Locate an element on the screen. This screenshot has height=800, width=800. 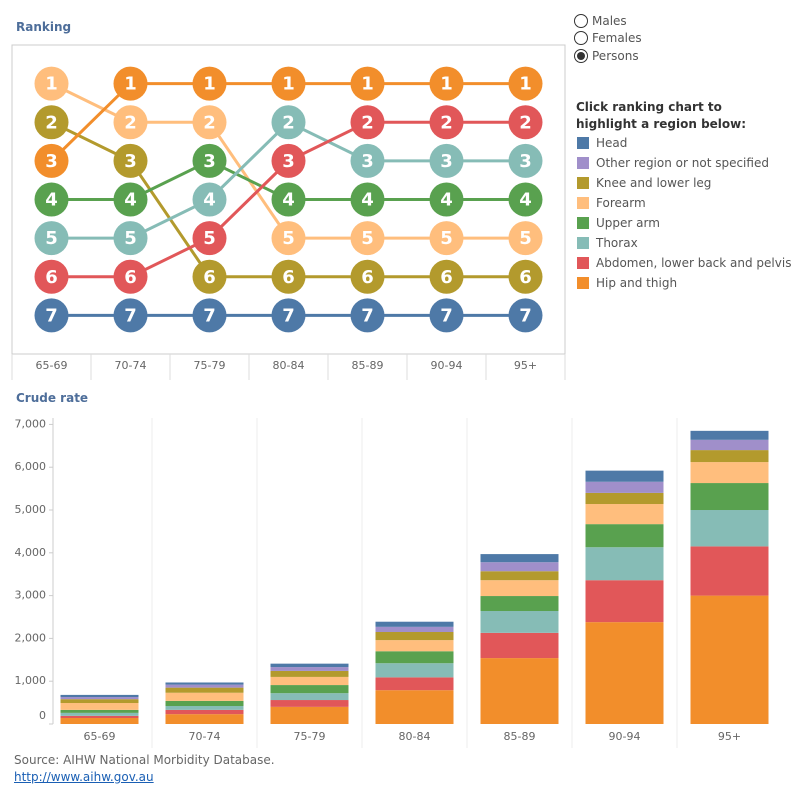
legend-item: Head is located at coordinates (602, 143).